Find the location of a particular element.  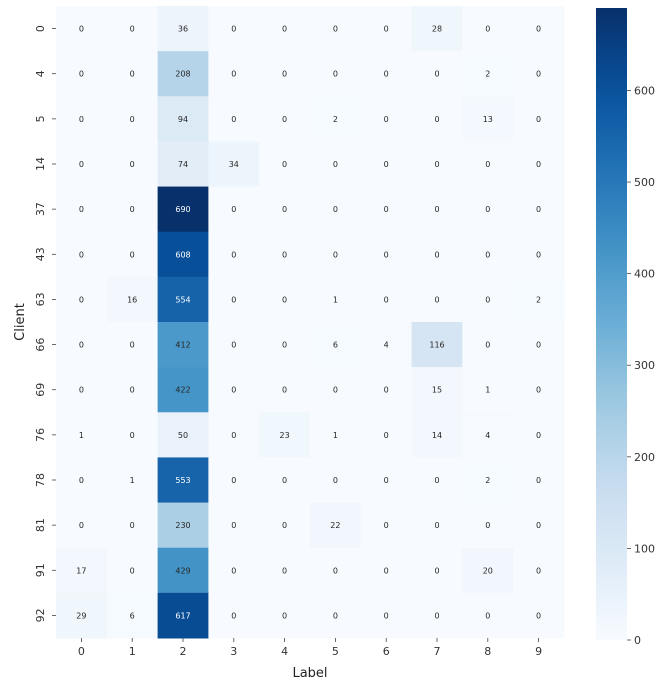

colorbar-tick-label: 600 is located at coordinates (644, 90).